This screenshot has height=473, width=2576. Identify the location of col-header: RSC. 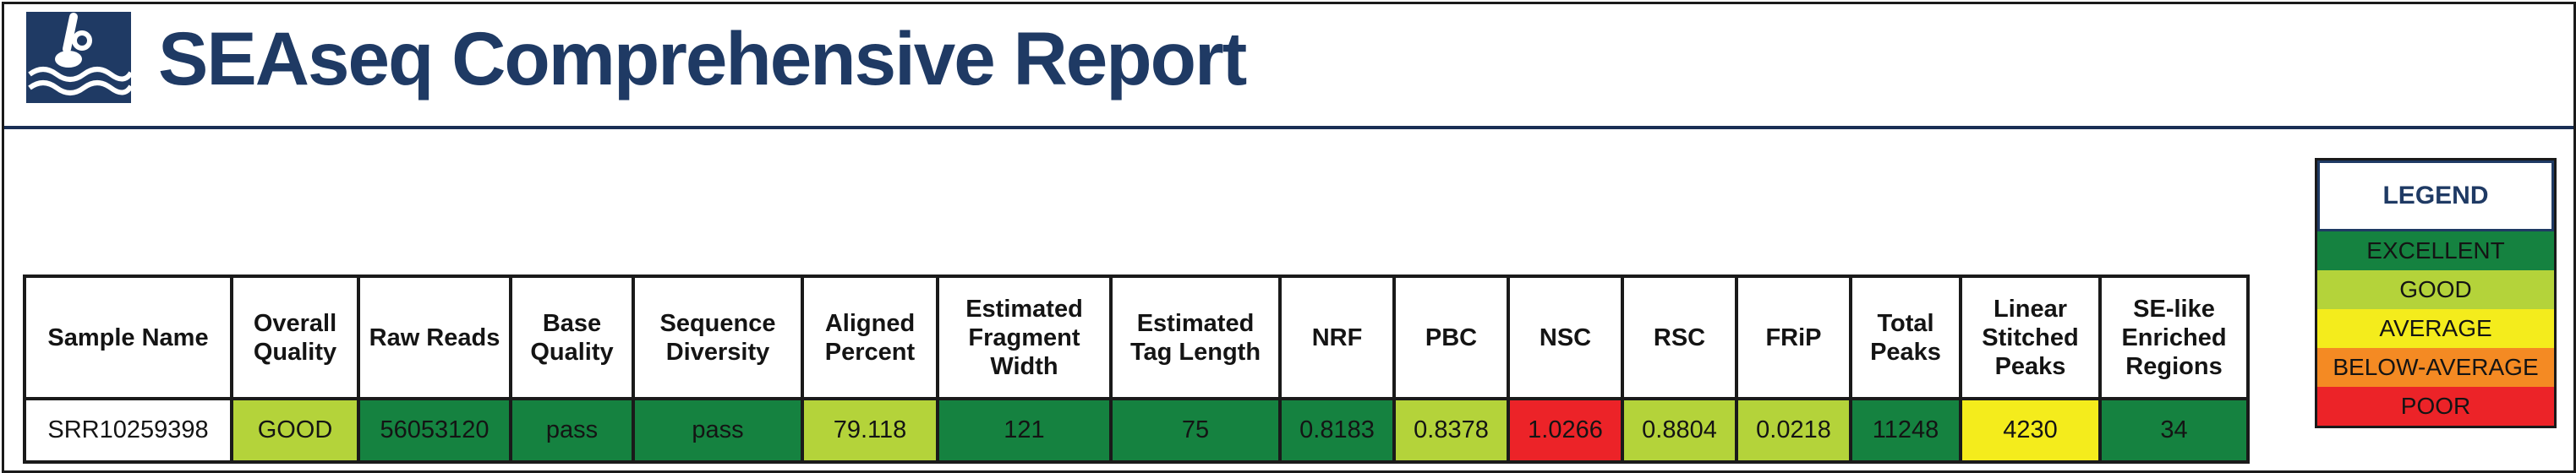
(1680, 337).